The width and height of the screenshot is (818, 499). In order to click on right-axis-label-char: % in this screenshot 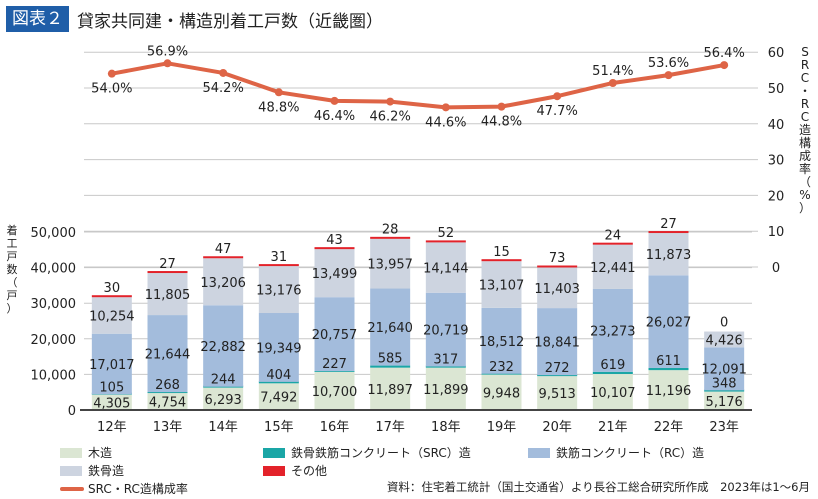, I will do `click(804, 195)`.